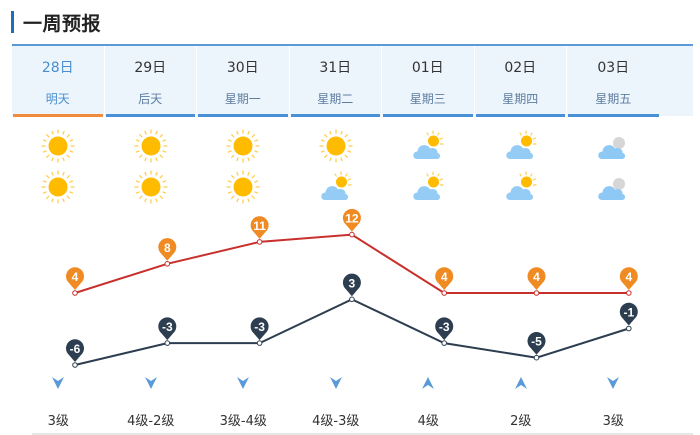 The width and height of the screenshot is (700, 435). What do you see at coordinates (336, 402) in the screenshot?
I see `wind-cell: 4级-3级` at bounding box center [336, 402].